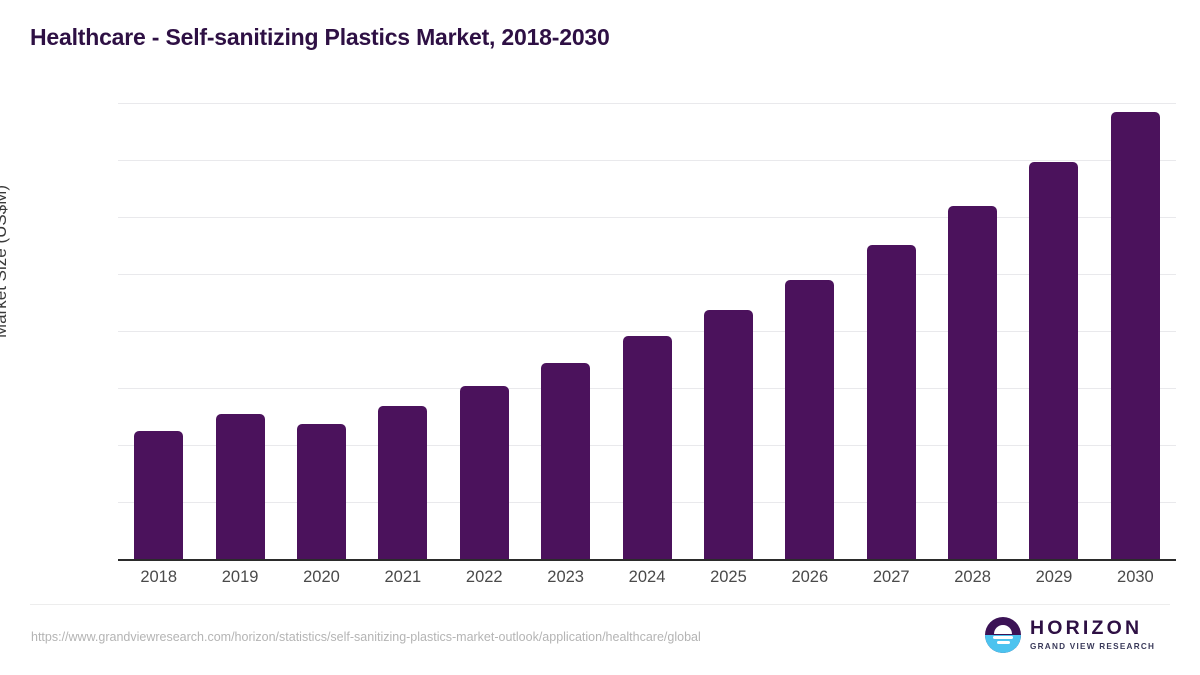  Describe the element at coordinates (1054, 577) in the screenshot. I see `x-axis-tick-label: 2029` at that location.